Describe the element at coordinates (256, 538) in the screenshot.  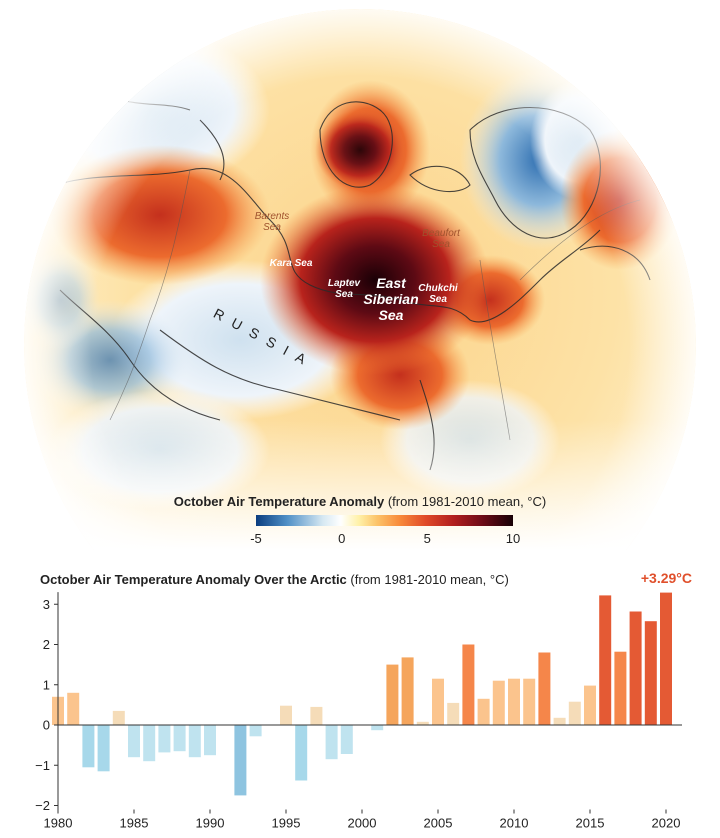
I see `colorbar-tick: -5` at that location.